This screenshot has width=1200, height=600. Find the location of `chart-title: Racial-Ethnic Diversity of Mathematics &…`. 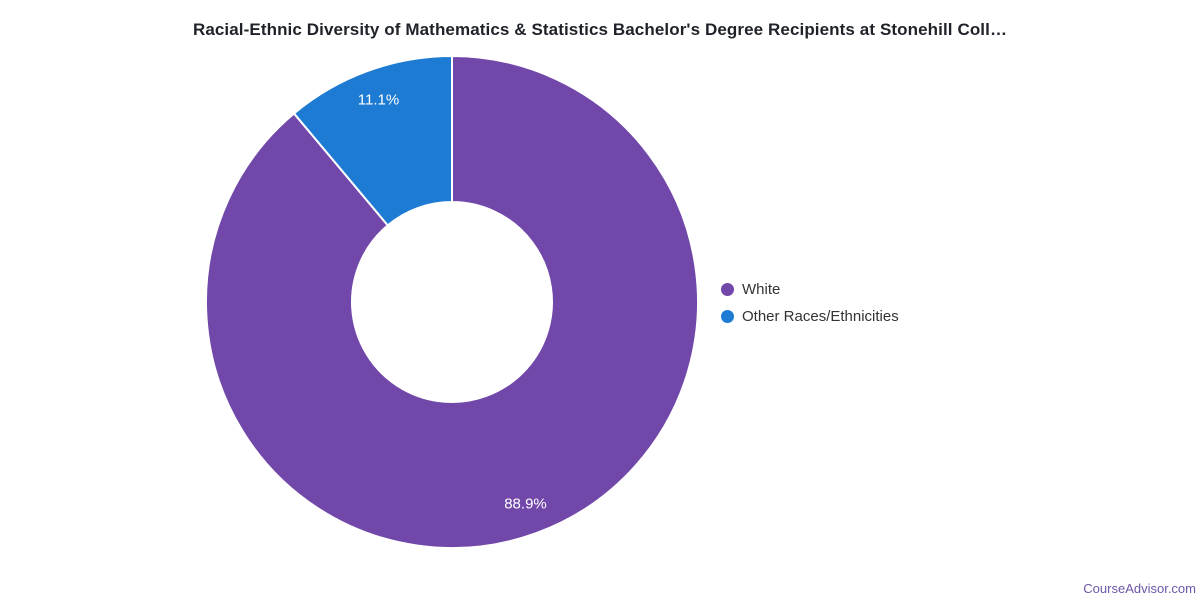

chart-title: Racial-Ethnic Diversity of Mathematics &… is located at coordinates (600, 29).